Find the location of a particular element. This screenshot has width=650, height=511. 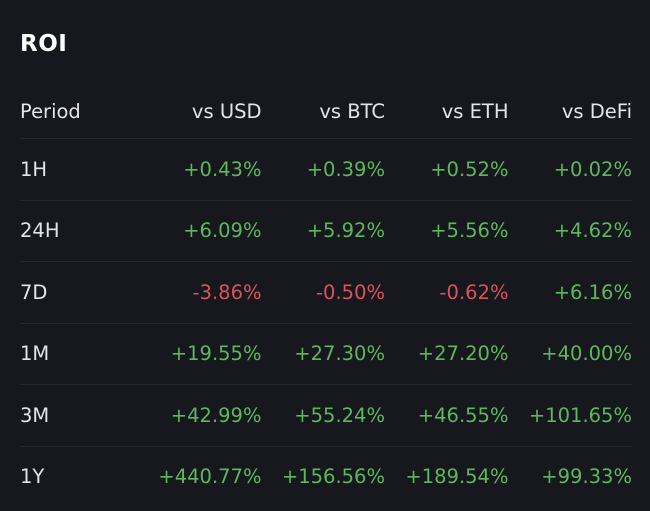

table-row: 7D -3.86% -0.50% -0.62% +6.16% is located at coordinates (326, 292).